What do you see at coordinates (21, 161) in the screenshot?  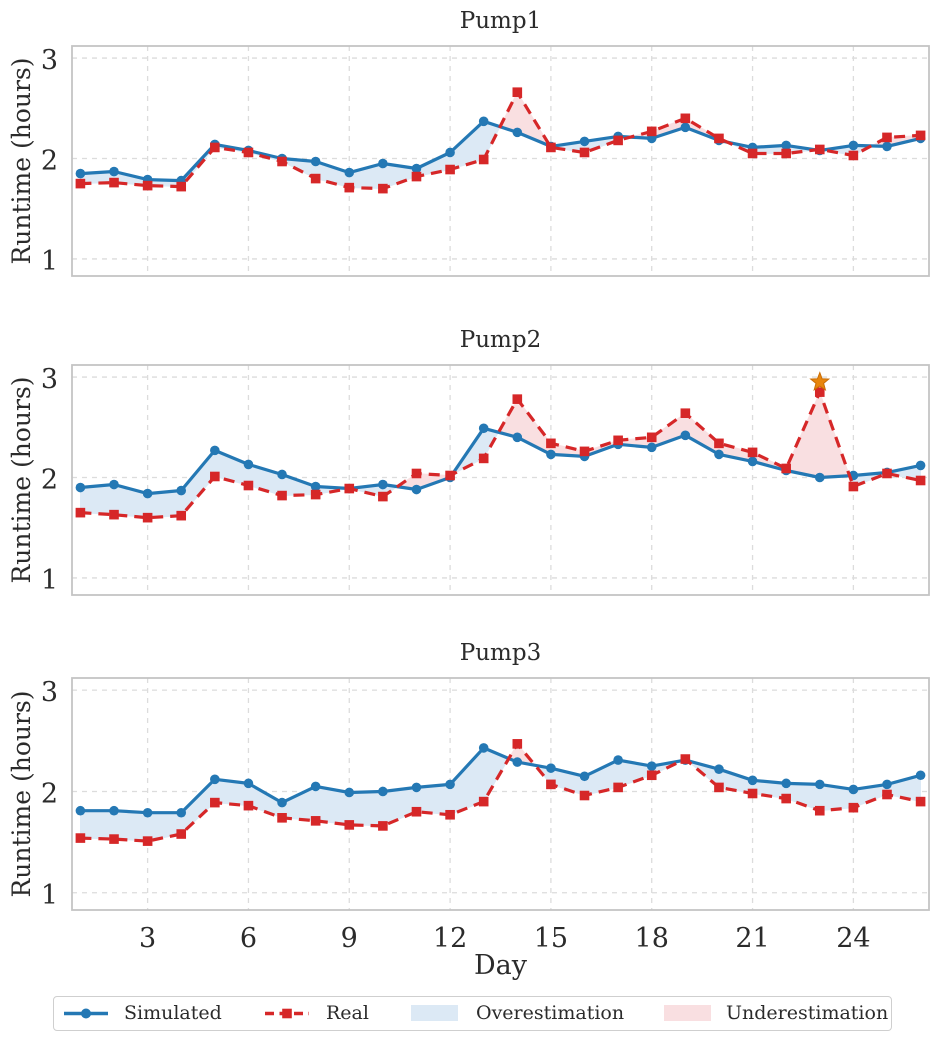 I see `y-axis-label-pump1: Runtime (hours)` at bounding box center [21, 161].